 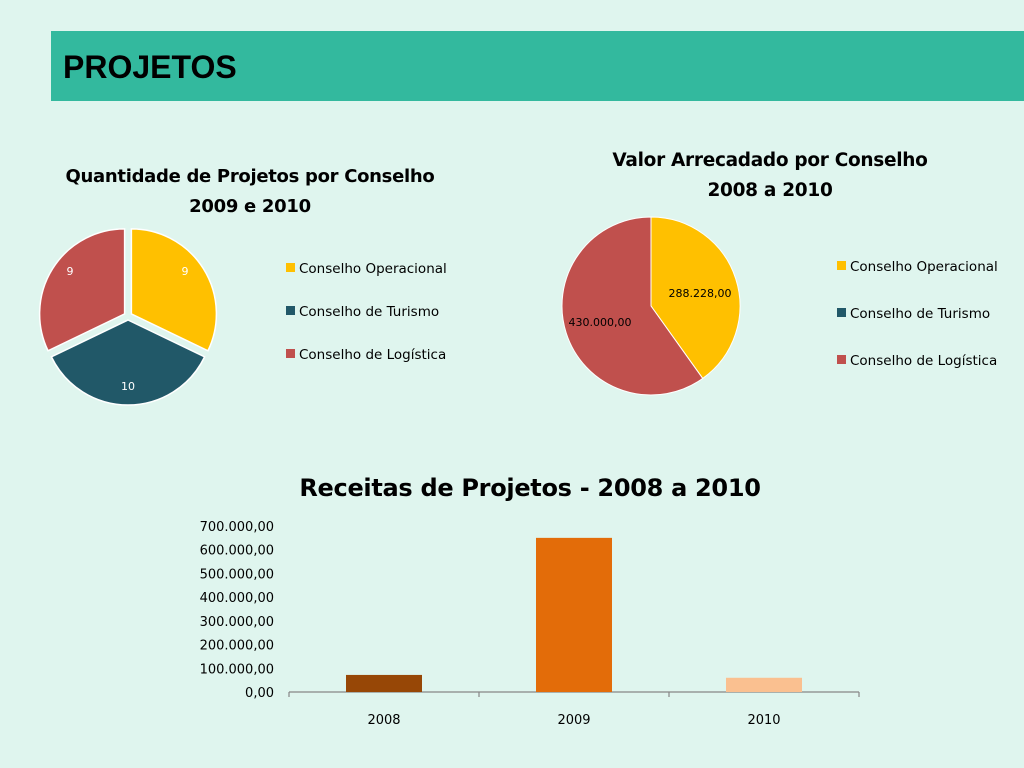 I want to click on pie1-legend-logistica: Conselho de Logística, so click(x=366, y=355).